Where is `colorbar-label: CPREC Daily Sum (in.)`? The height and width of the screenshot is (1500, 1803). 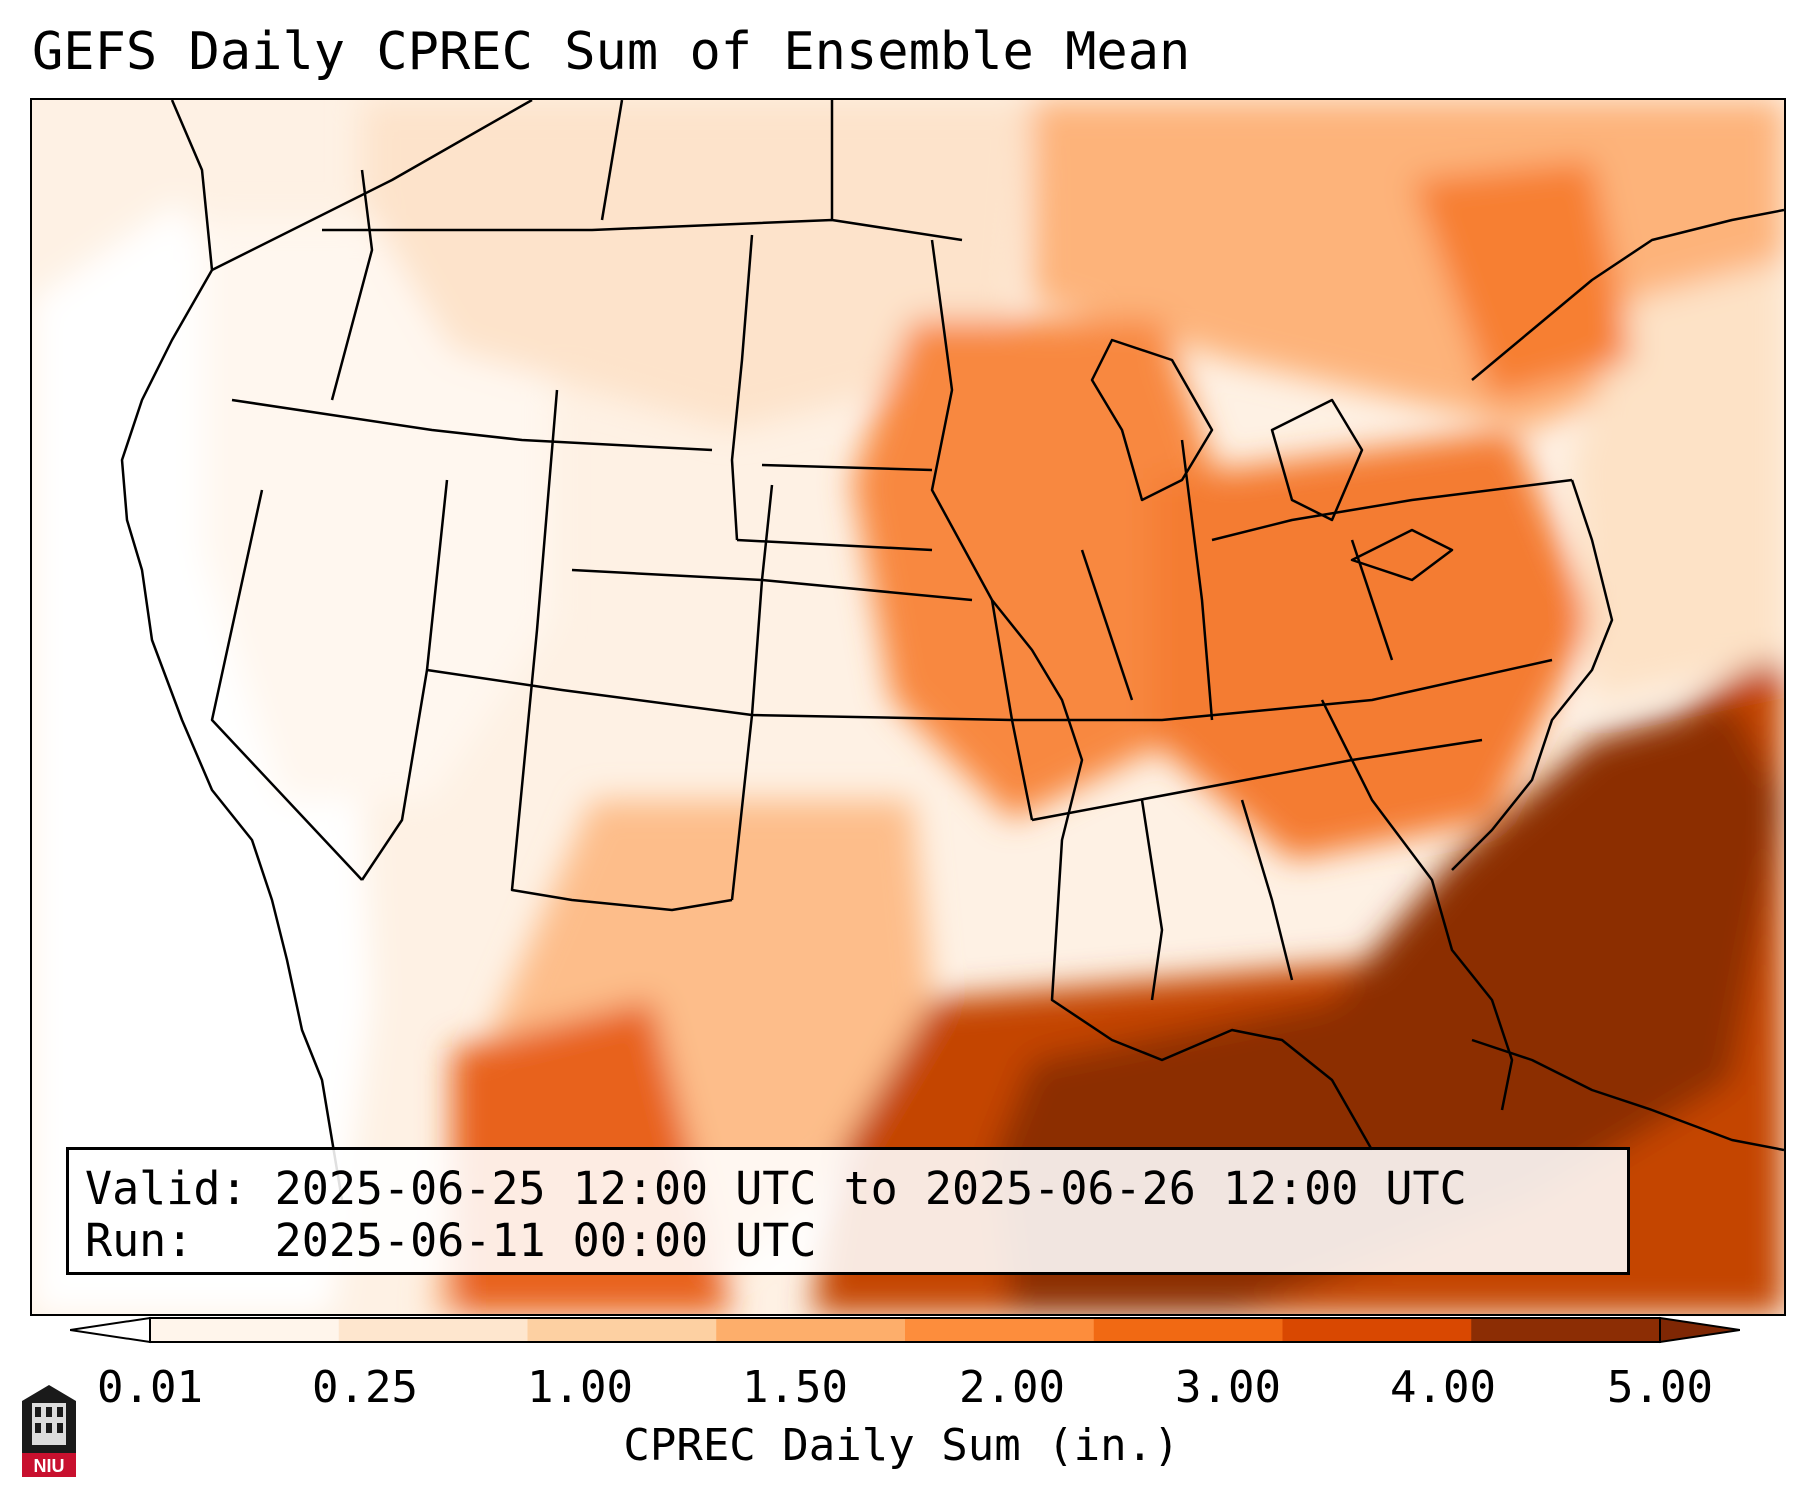 colorbar-label: CPREC Daily Sum (in.) is located at coordinates (901, 1445).